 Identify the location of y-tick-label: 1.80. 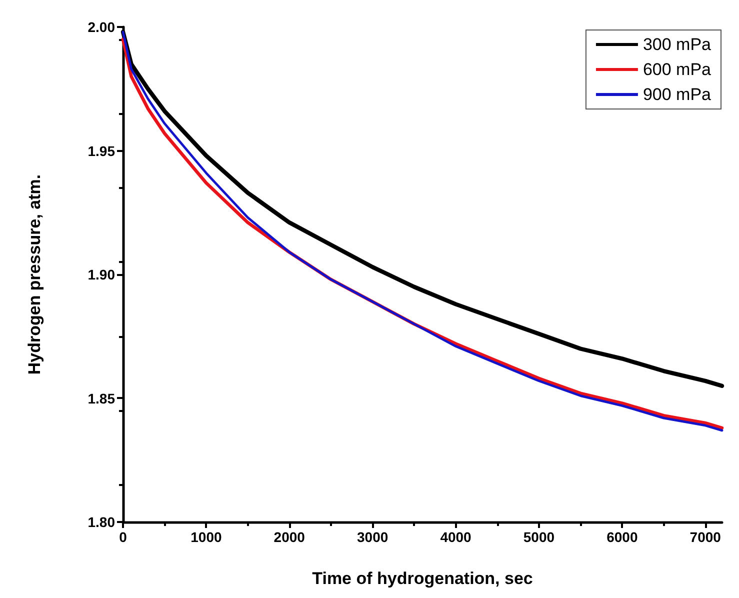
(102, 522).